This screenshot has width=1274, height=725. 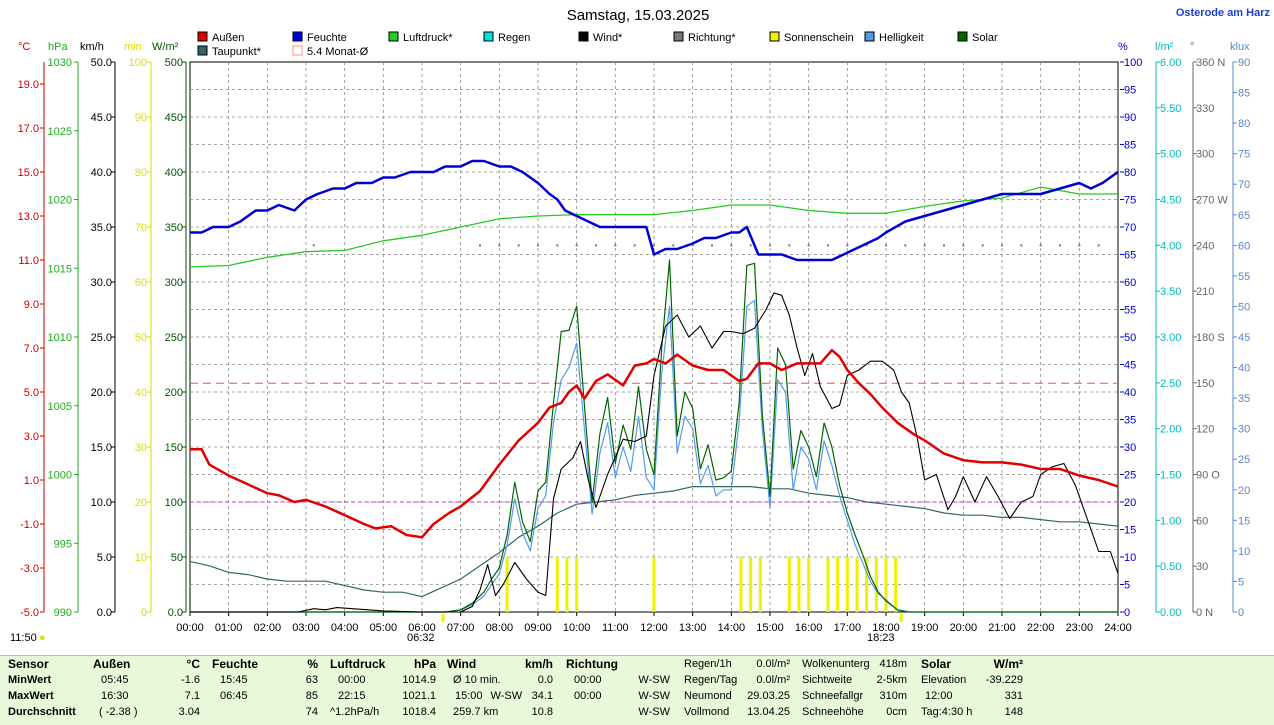 What do you see at coordinates (1013, 696) in the screenshot?
I see `solar-max-value: 331` at bounding box center [1013, 696].